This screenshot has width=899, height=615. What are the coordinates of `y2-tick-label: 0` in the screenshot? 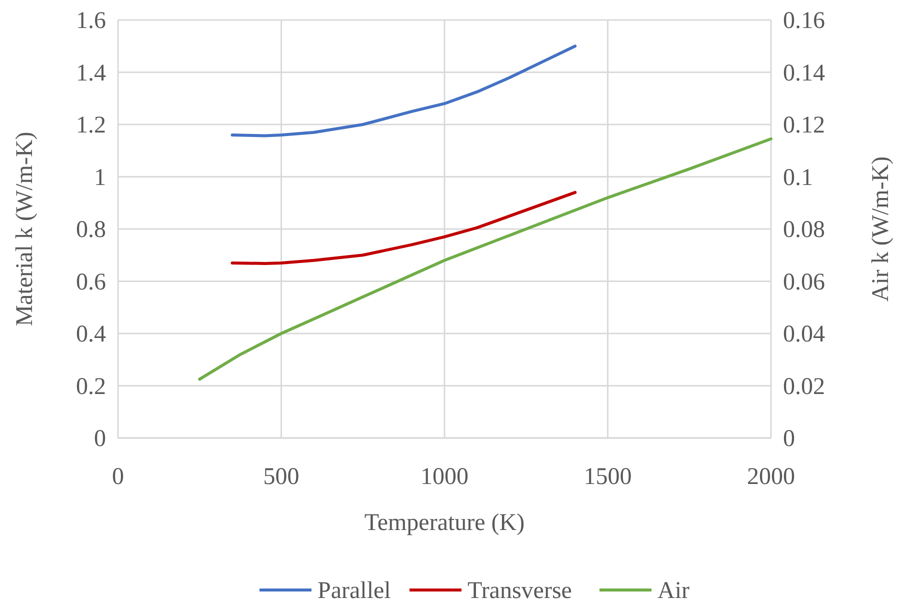 It's located at (789, 439).